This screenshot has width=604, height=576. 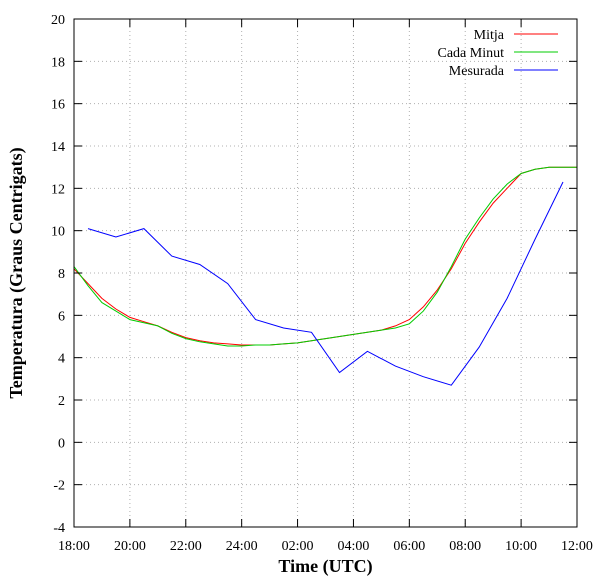 What do you see at coordinates (58, 189) in the screenshot?
I see `y-tick-label: 12` at bounding box center [58, 189].